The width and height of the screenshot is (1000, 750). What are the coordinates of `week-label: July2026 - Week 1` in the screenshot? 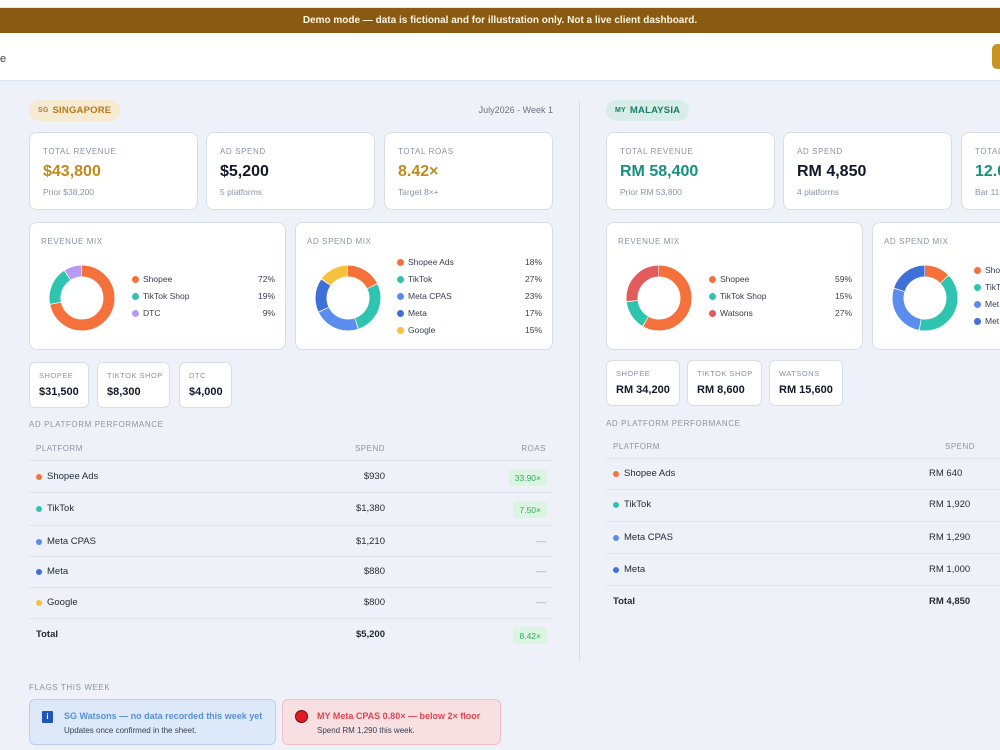 It's located at (515, 110).